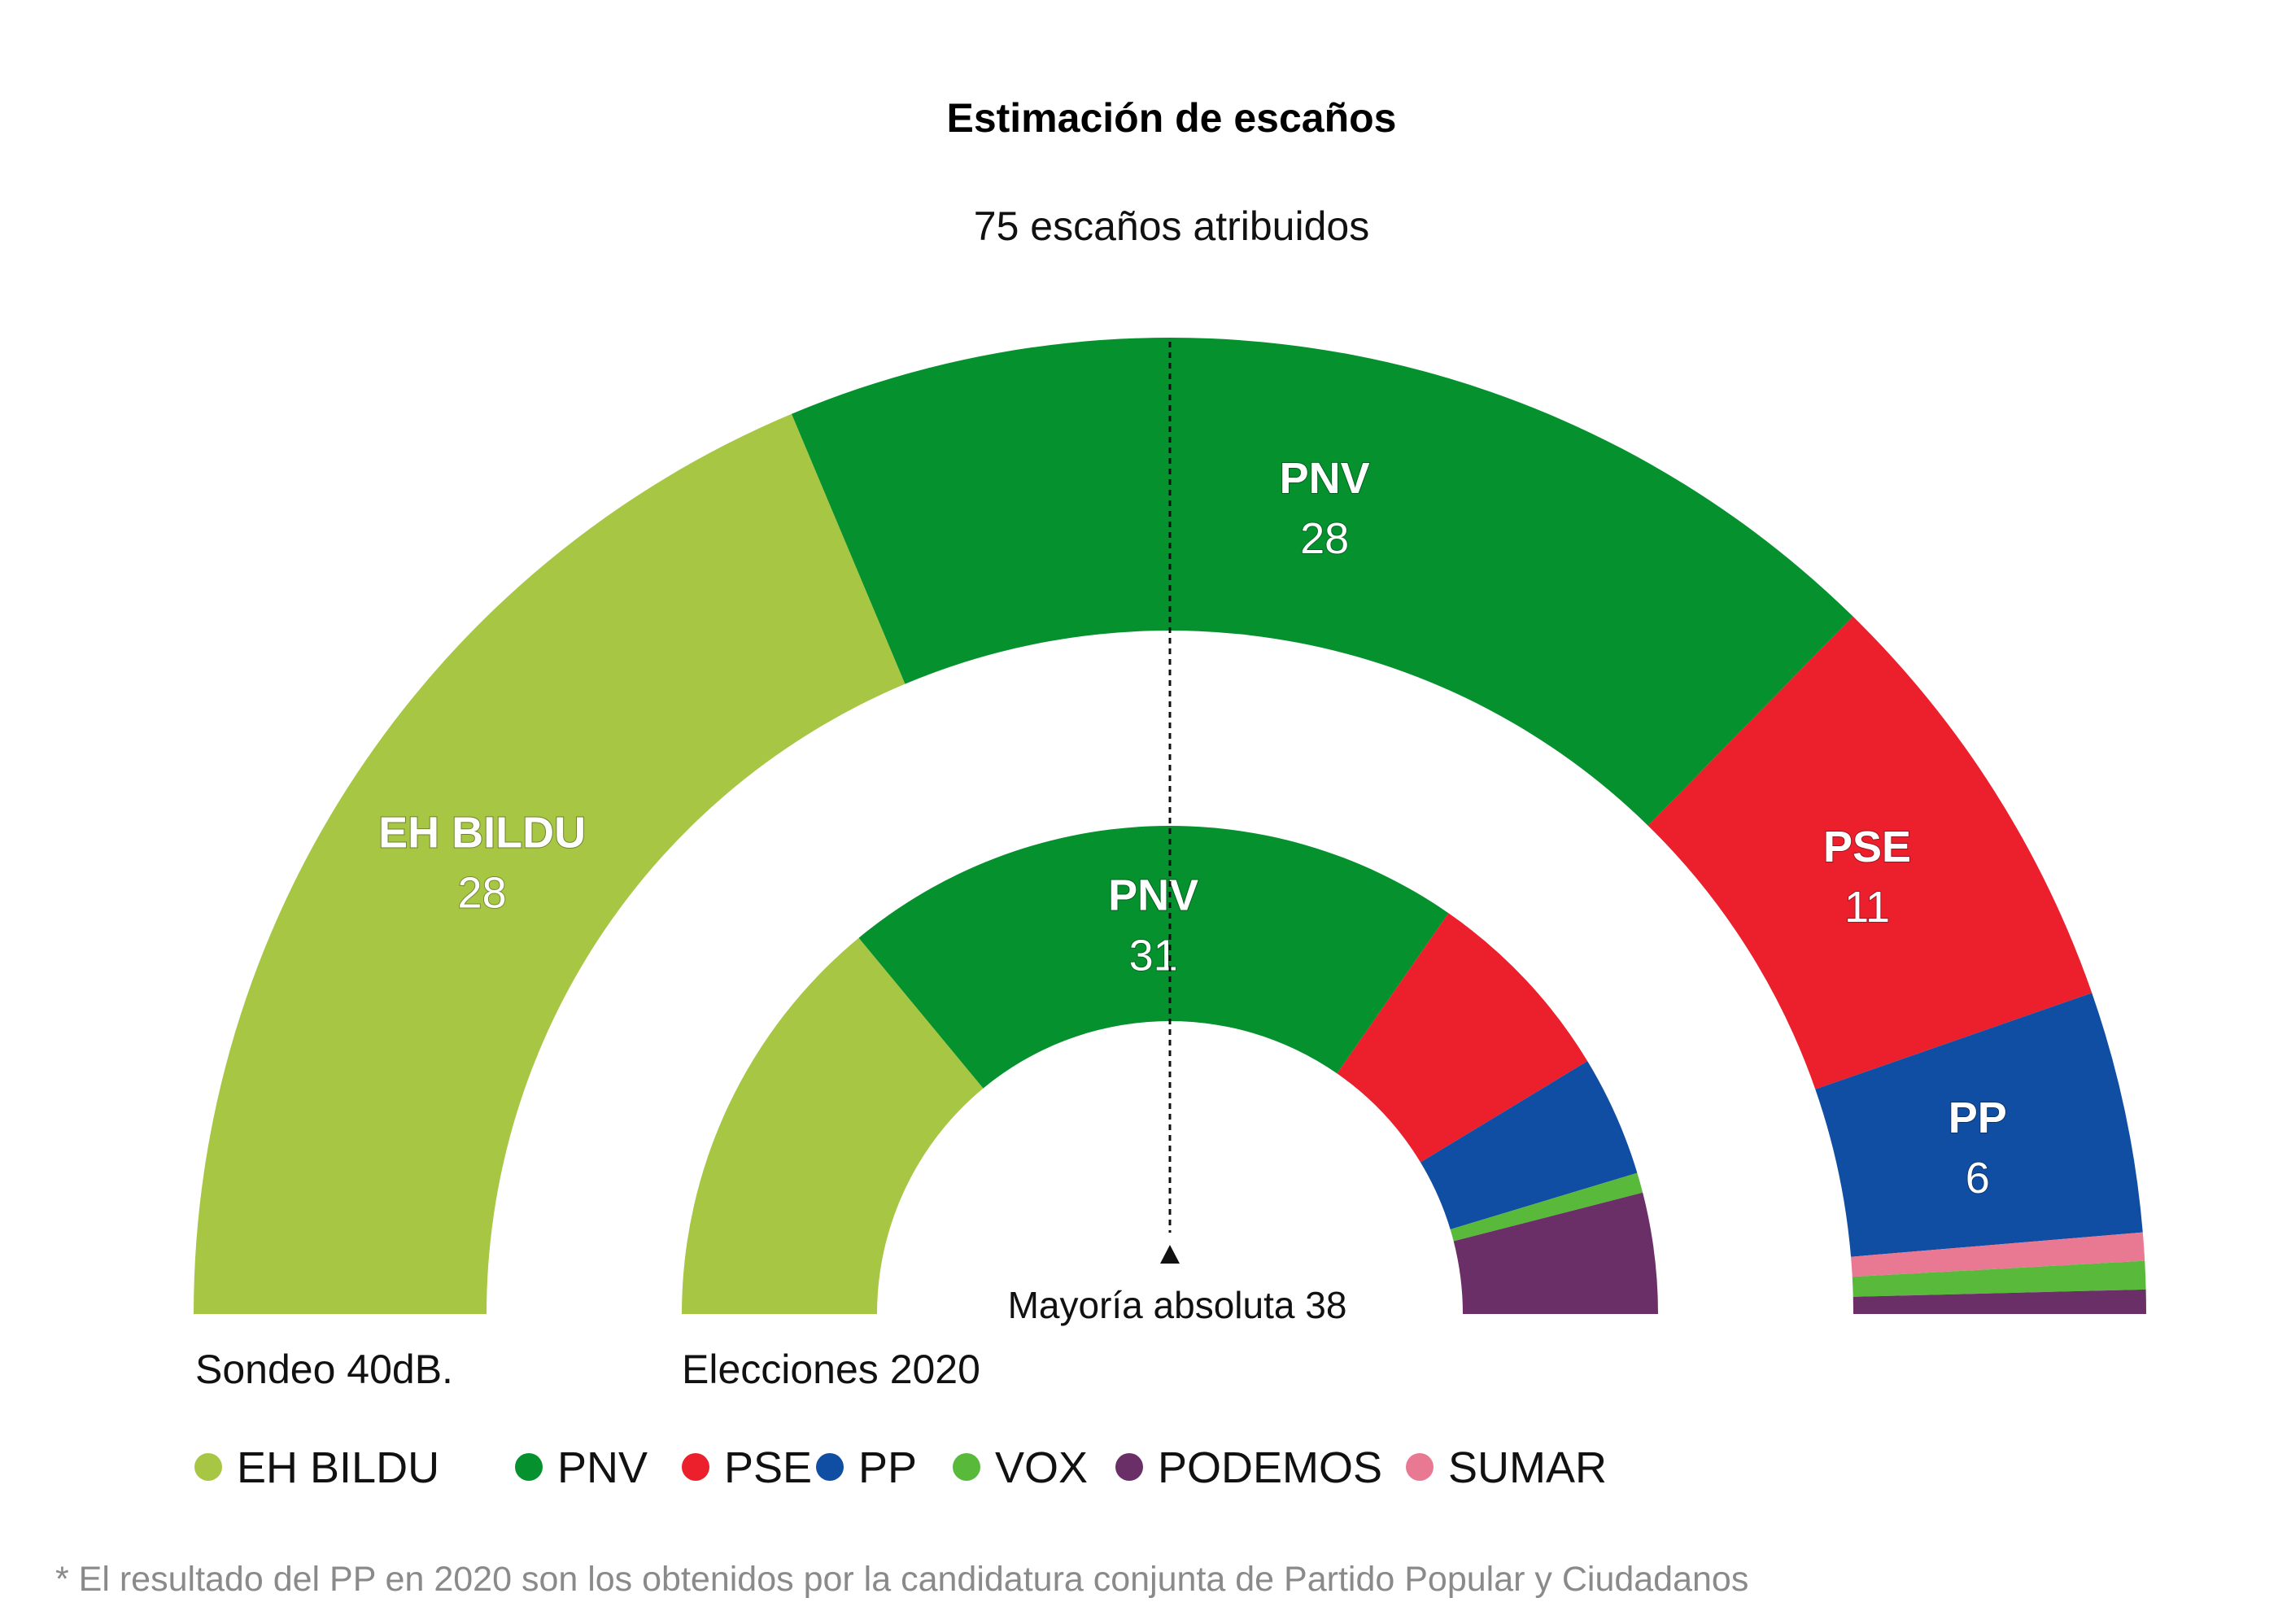  I want to click on legend-swatch-pse, so click(696, 1467).